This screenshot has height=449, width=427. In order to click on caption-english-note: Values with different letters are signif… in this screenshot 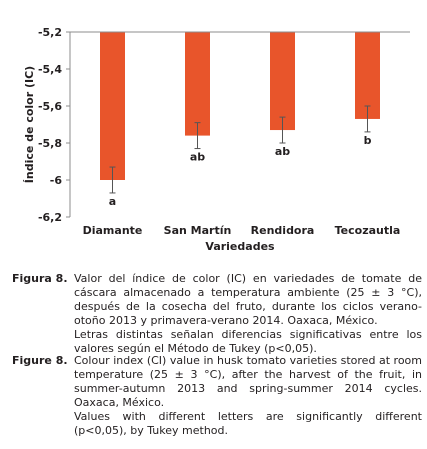, I will do `click(248, 423)`.